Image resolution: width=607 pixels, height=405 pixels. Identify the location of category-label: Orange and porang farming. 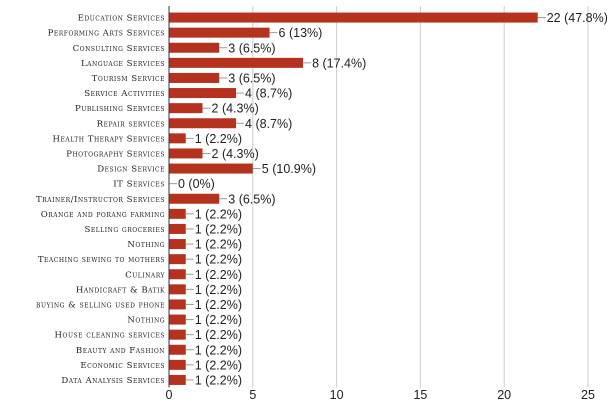
(103, 215).